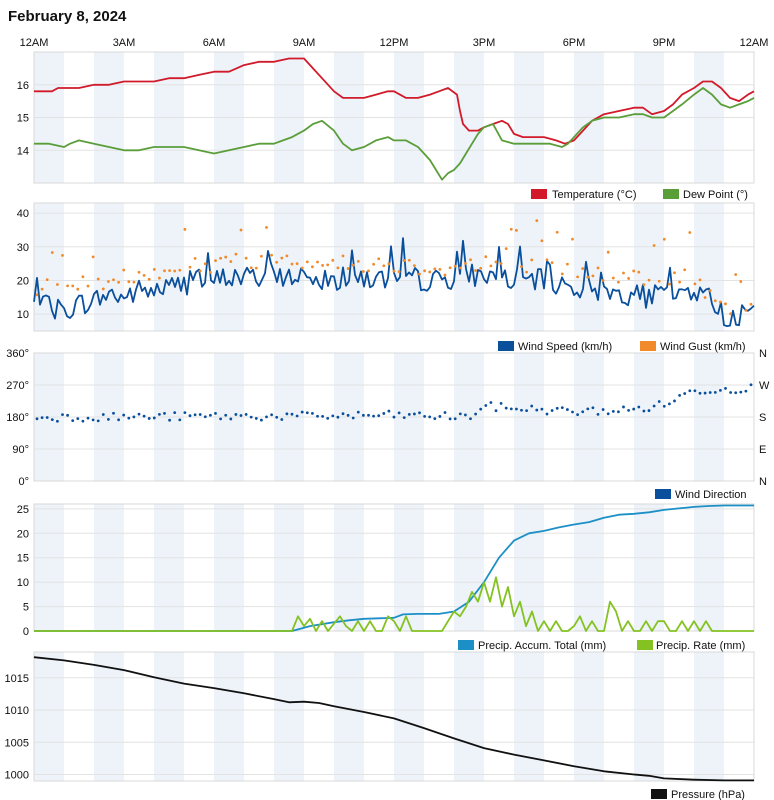  I want to click on y-tick-label: 1000, so click(17, 776).